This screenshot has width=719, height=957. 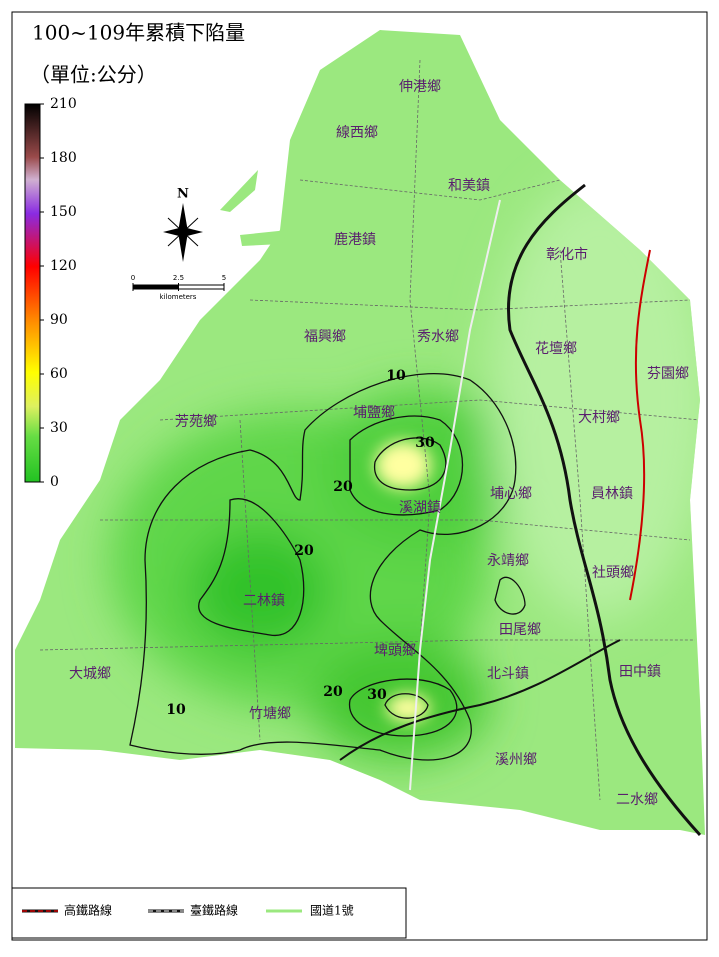 What do you see at coordinates (63, 158) in the screenshot?
I see `colorbar-tick-label: 180` at bounding box center [63, 158].